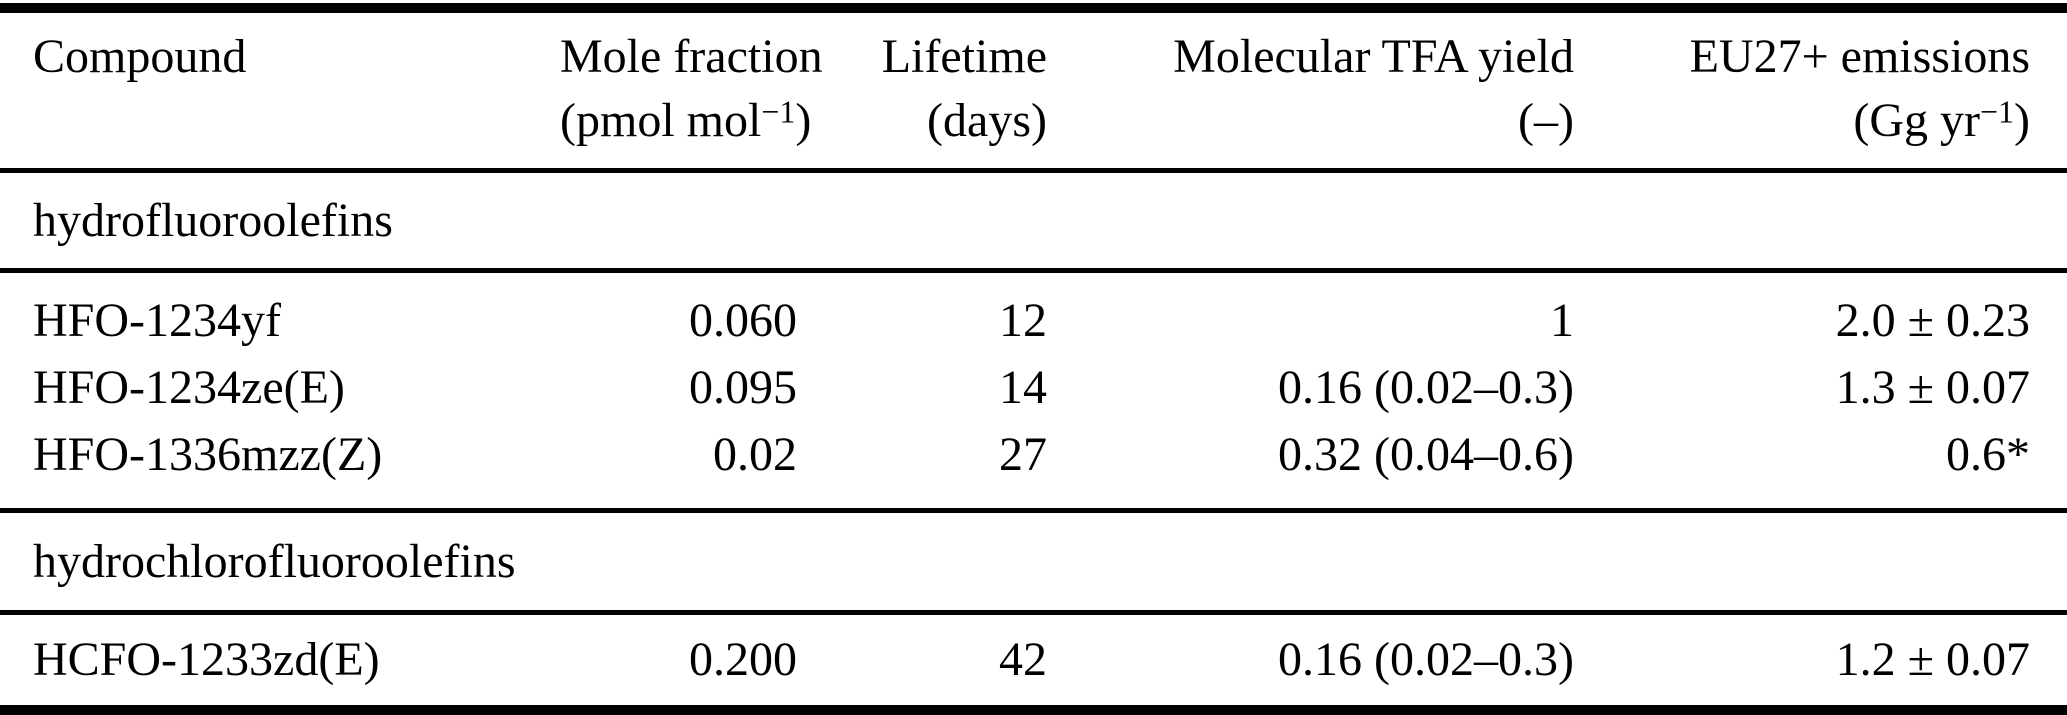 The width and height of the screenshot is (2067, 715). What do you see at coordinates (1033, 561) in the screenshot?
I see `section-header-hydrochlorofluoroolefins: hydrochlorofluoroolefins` at bounding box center [1033, 561].